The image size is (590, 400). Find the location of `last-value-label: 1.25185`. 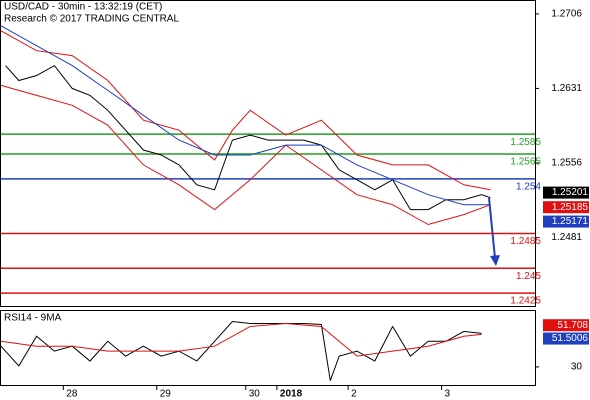

last-value-label: 1.25185 is located at coordinates (570, 207).